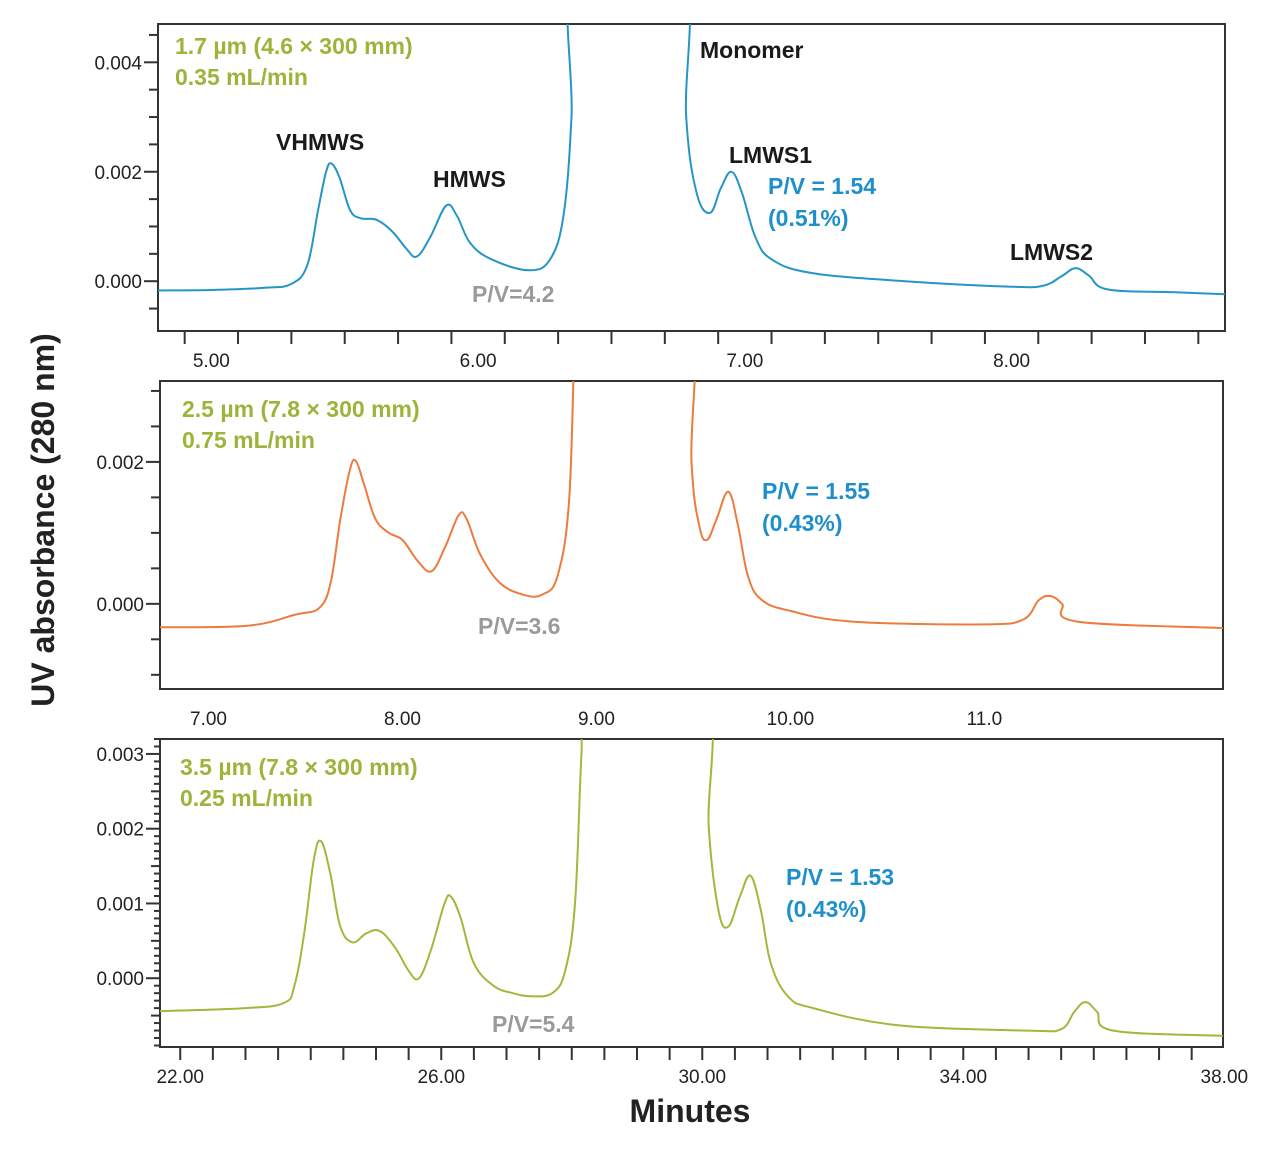  I want to click on x-tick-label: 30.00, so click(702, 1077).